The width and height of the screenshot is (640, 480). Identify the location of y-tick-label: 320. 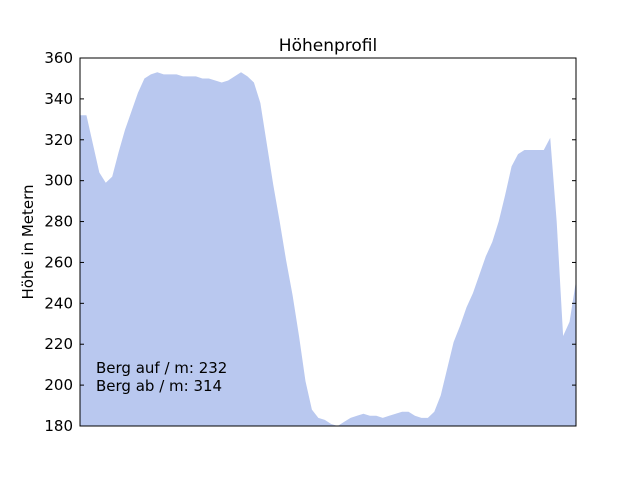
(58, 140).